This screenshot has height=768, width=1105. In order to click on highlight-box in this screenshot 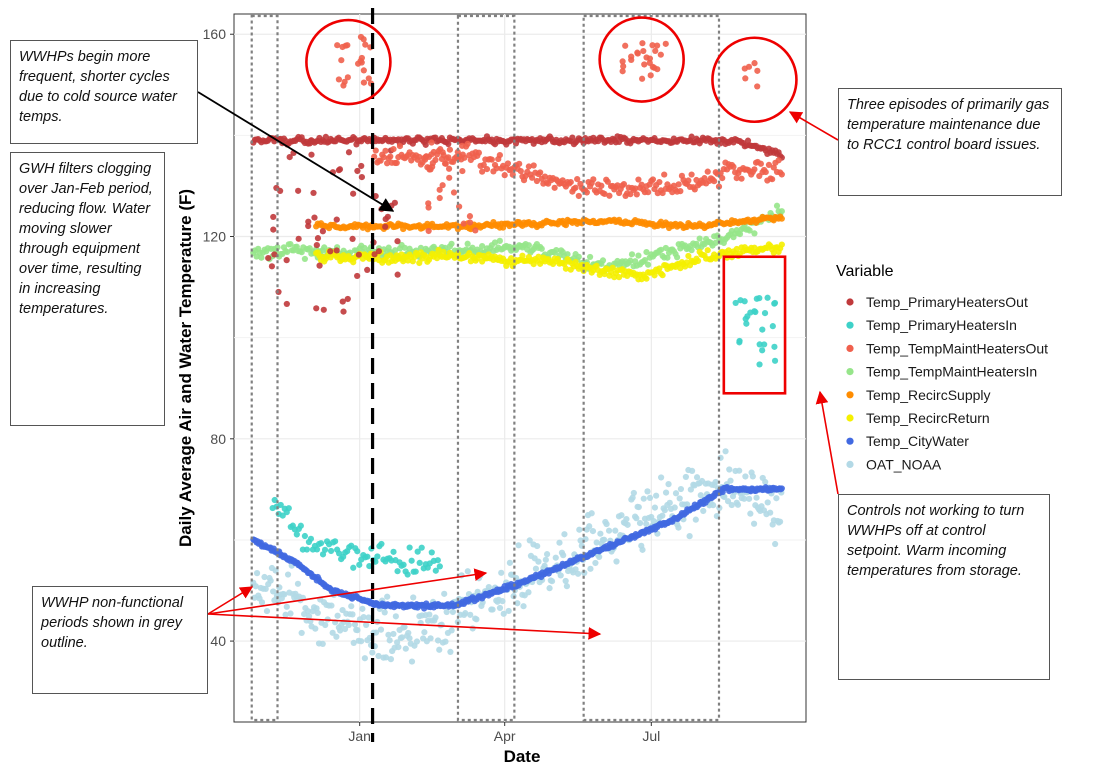, I will do `click(754, 325)`.